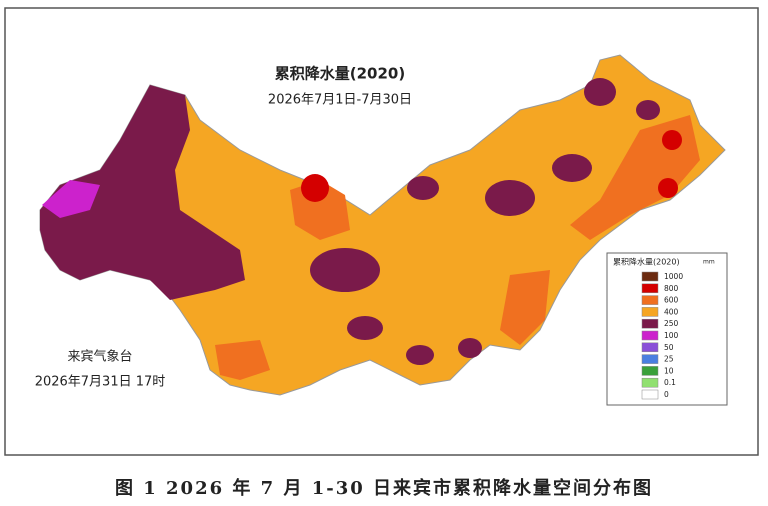  Describe the element at coordinates (671, 300) in the screenshot. I see `legend-label: 600` at that location.